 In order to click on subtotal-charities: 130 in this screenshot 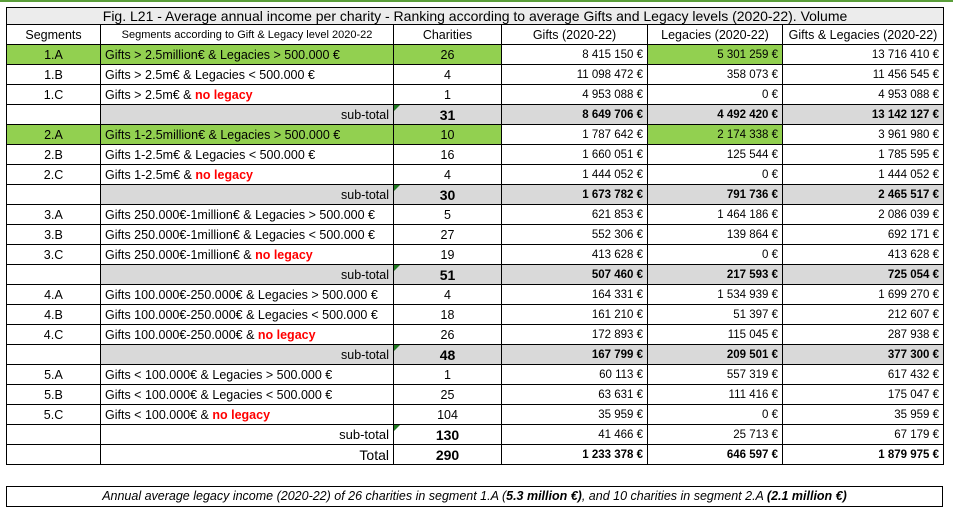, I will do `click(447, 434)`.